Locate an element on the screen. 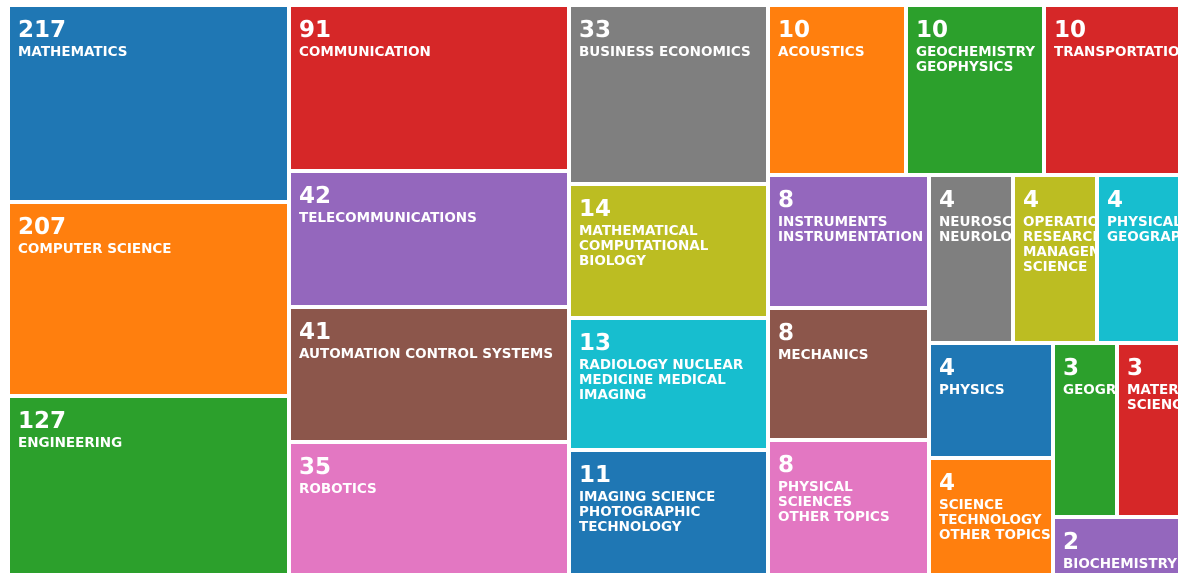  treemap-tile: 8 PHYSICAL SCIENCES OTHER TOPICS is located at coordinates (848, 507).